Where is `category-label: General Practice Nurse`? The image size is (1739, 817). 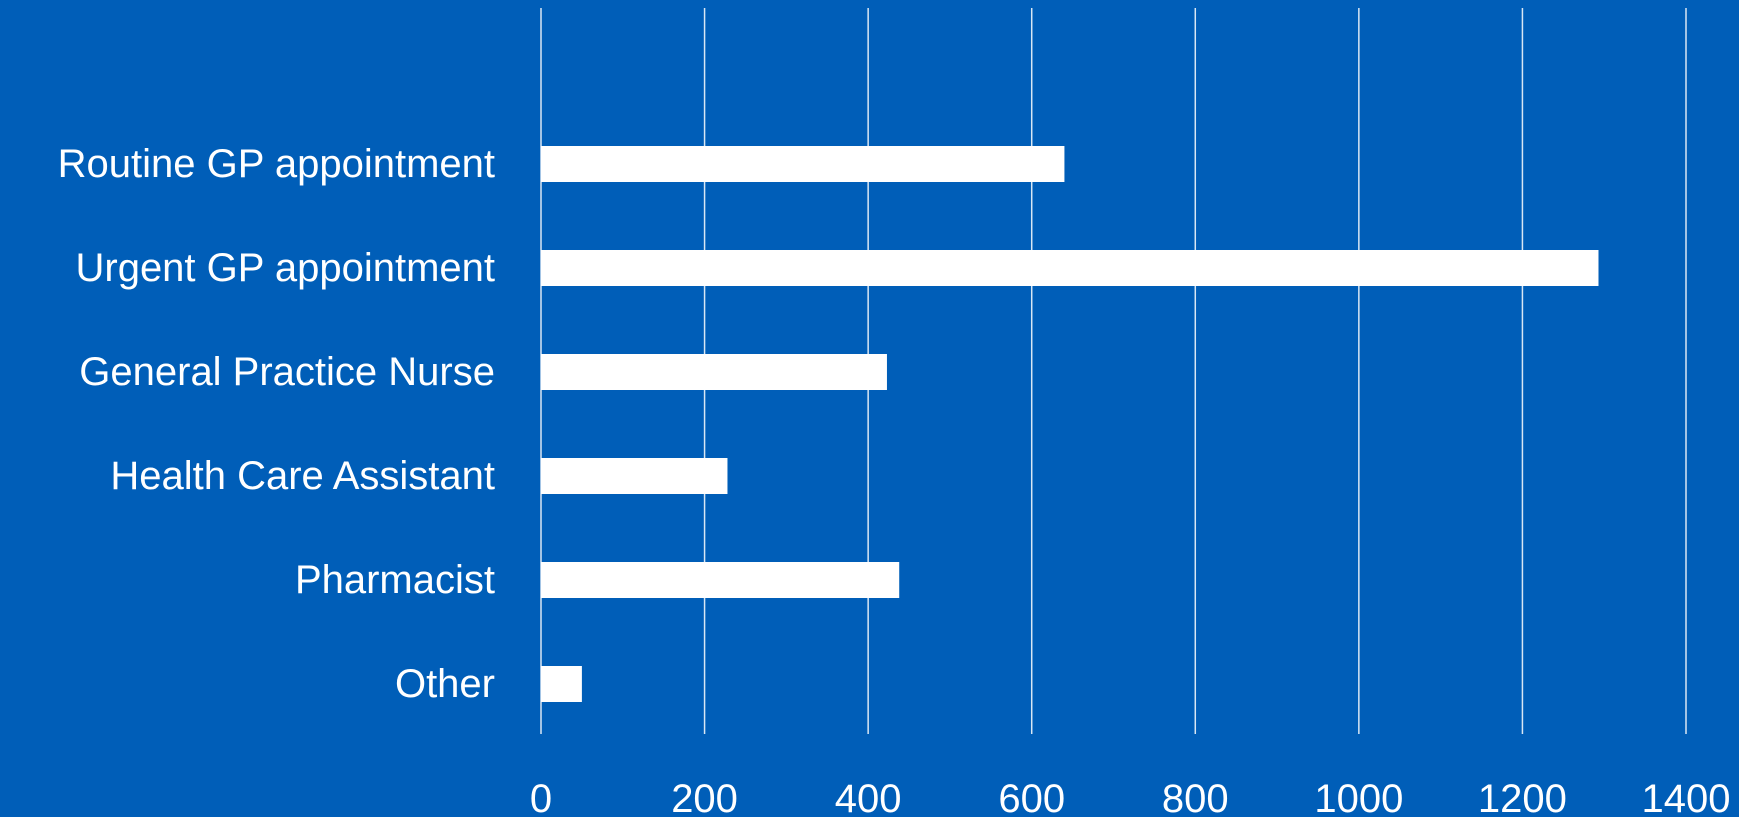 category-label: General Practice Nurse is located at coordinates (287, 372).